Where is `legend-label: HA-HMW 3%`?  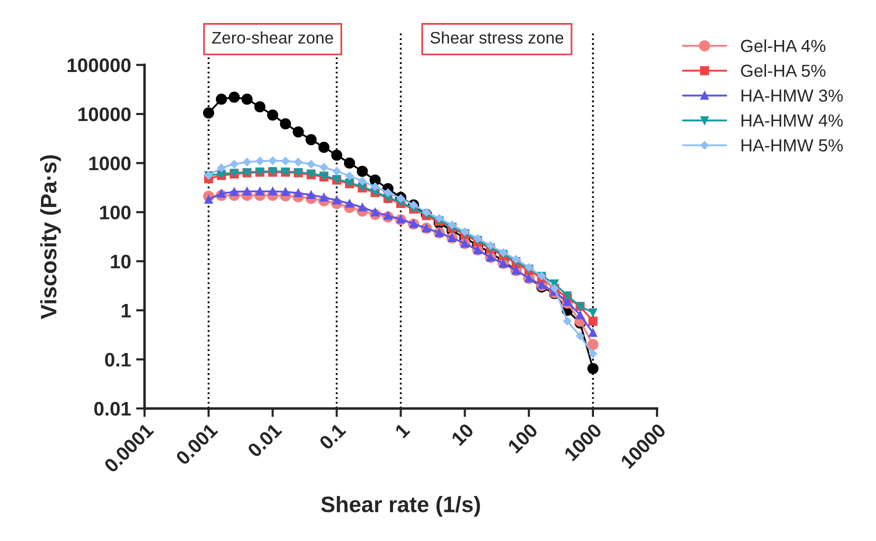 legend-label: HA-HMW 3% is located at coordinates (792, 96).